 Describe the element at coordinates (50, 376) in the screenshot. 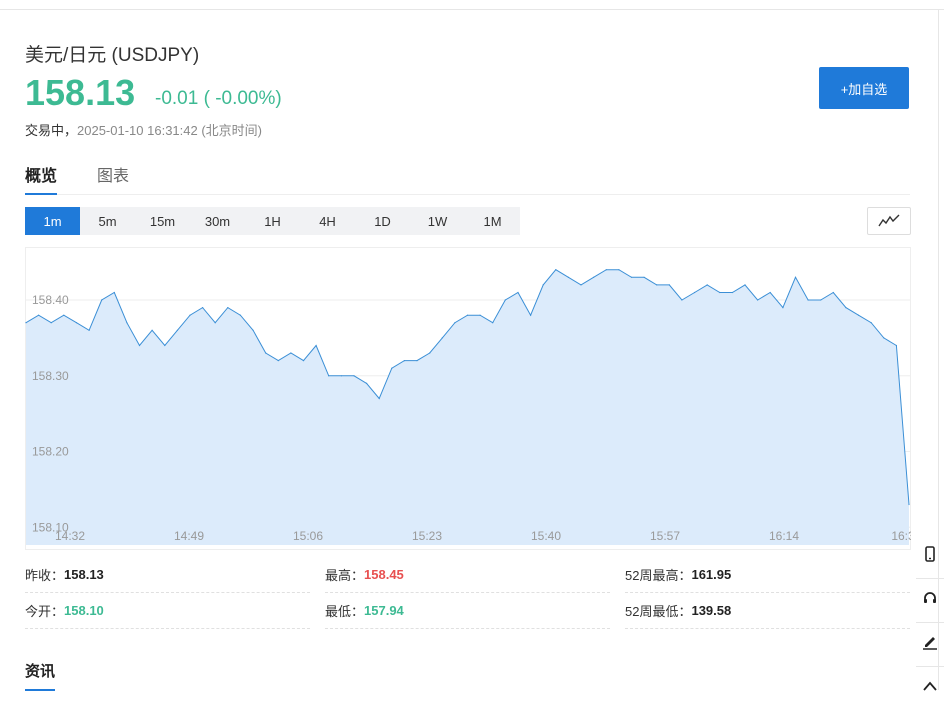

I see `y-tick-label: 158.30` at that location.